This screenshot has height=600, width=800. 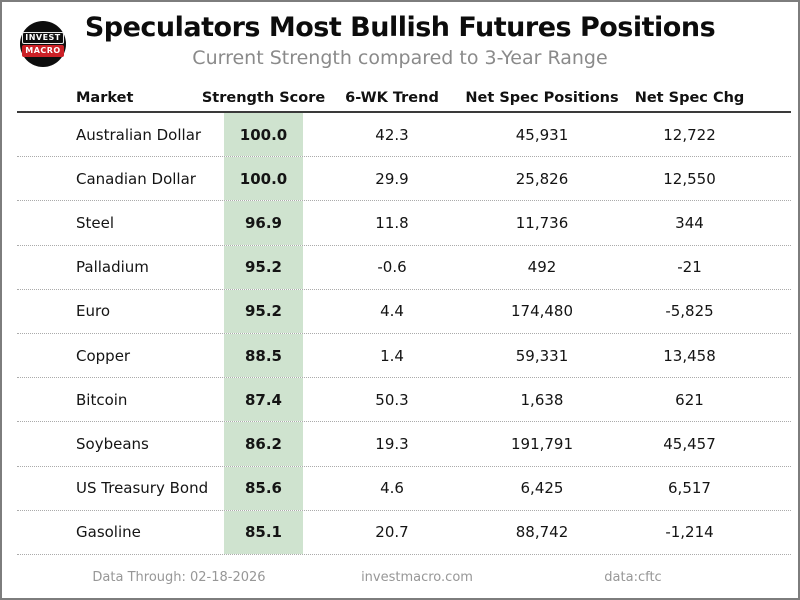 What do you see at coordinates (542, 488) in the screenshot?
I see `positions-cell: 6,425` at bounding box center [542, 488].